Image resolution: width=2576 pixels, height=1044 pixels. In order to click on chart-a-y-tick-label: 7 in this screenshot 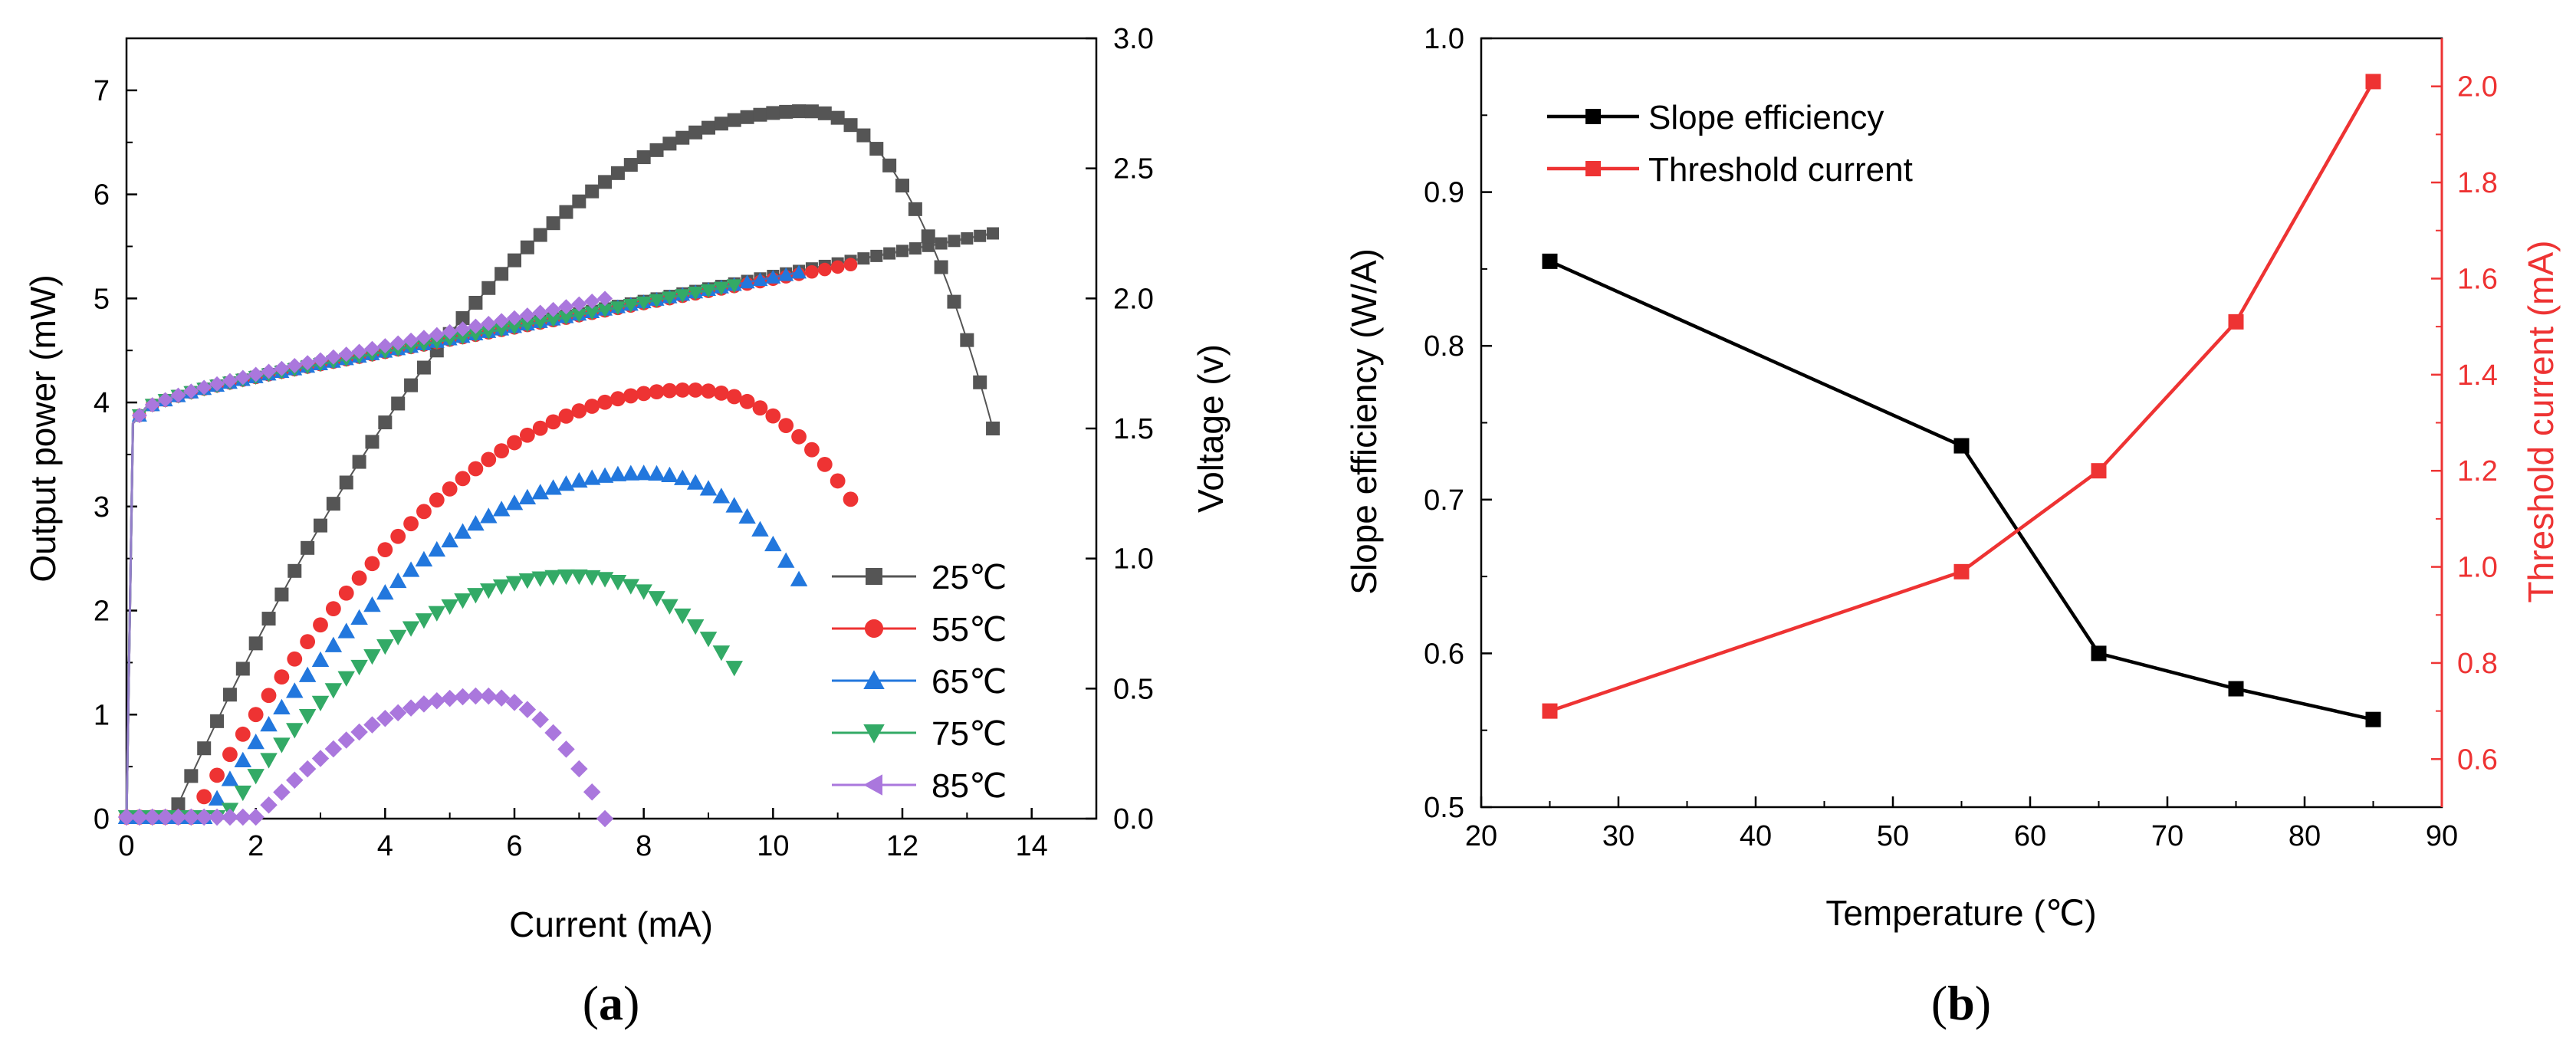, I will do `click(102, 91)`.